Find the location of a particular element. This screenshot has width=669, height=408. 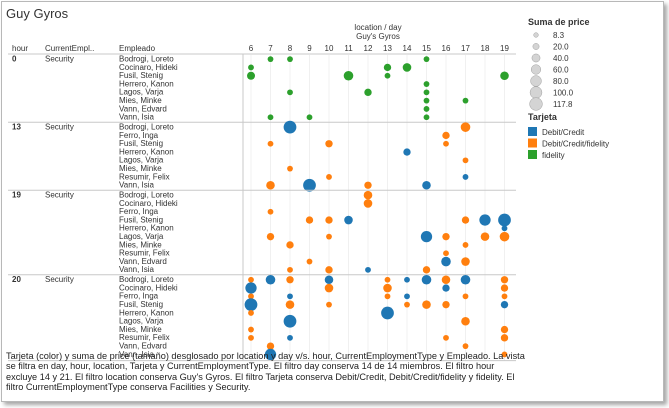

hour-label: 0 is located at coordinates (14, 59).